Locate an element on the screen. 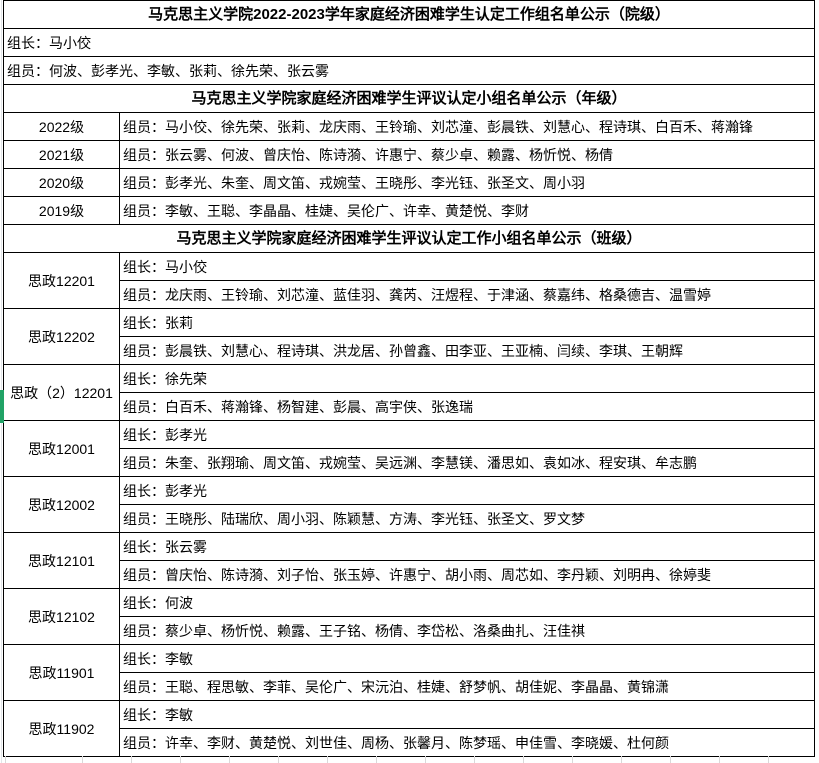 The height and width of the screenshot is (763, 819). table-row: 思政12202 组长：张莉 is located at coordinates (409, 336).